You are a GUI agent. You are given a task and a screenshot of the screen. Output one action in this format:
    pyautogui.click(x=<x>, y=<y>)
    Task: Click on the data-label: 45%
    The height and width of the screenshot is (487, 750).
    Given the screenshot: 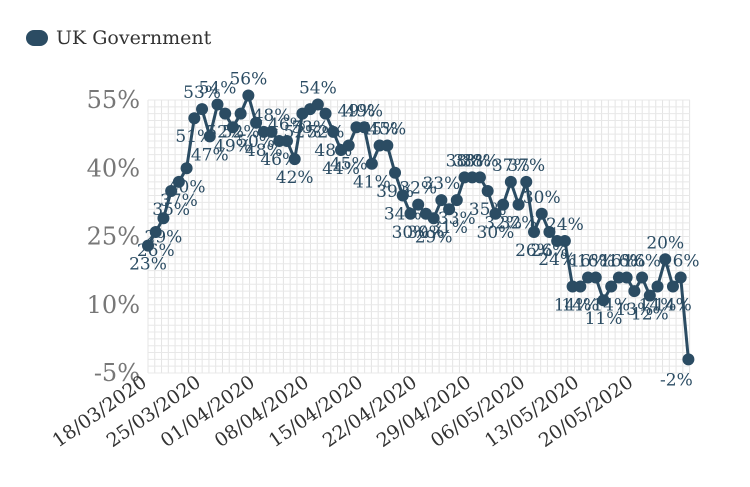 What is the action you would take?
    pyautogui.click(x=380, y=130)
    